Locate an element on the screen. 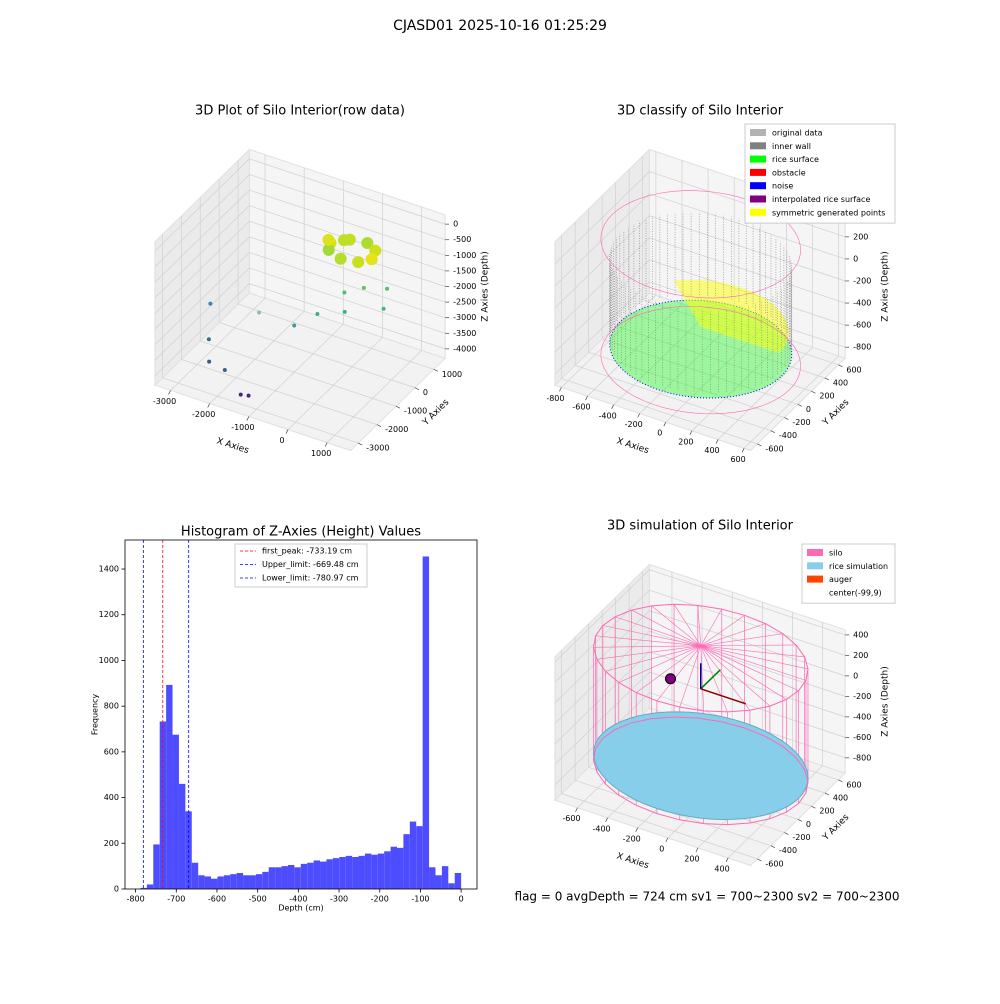  x-tick-label: -3000 is located at coordinates (164, 401).